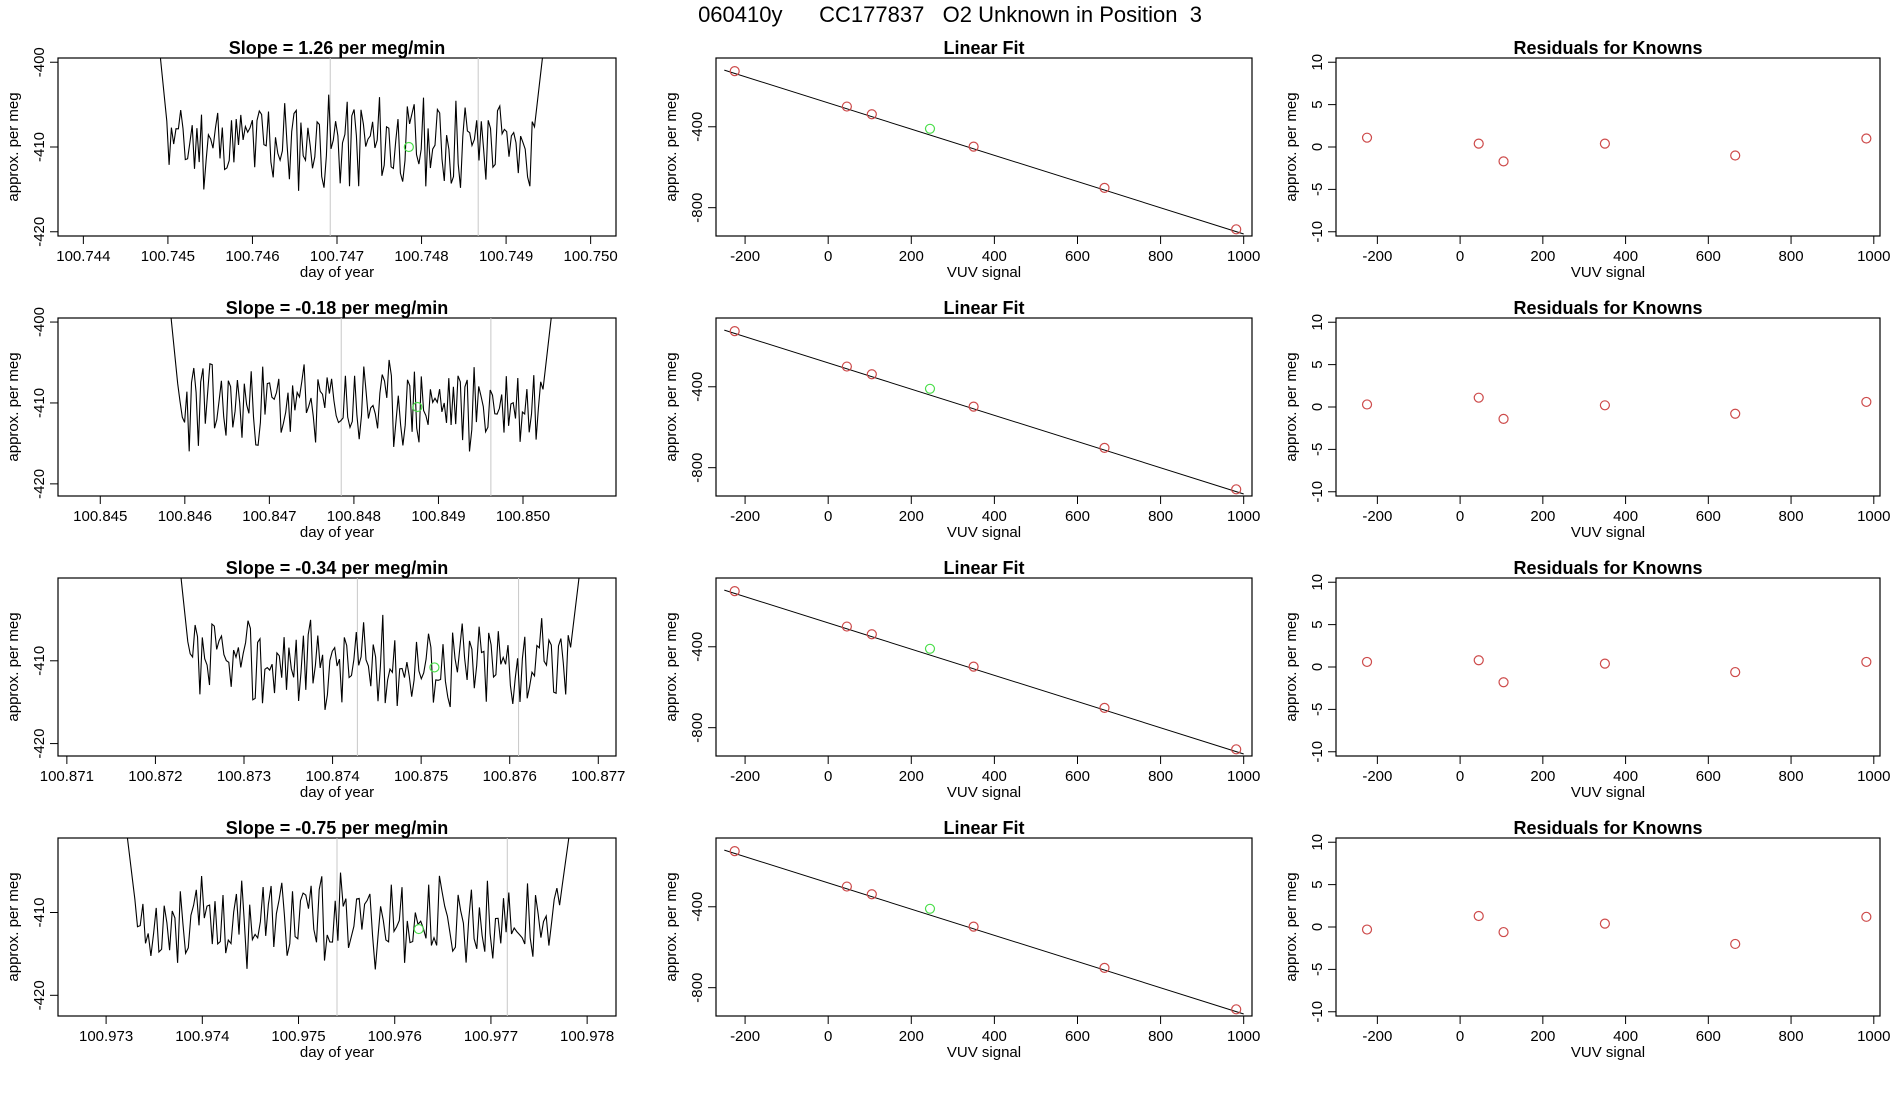 The height and width of the screenshot is (1100, 1900). What do you see at coordinates (395, 1036) in the screenshot?
I see `x-tick-label: 100.976` at bounding box center [395, 1036].